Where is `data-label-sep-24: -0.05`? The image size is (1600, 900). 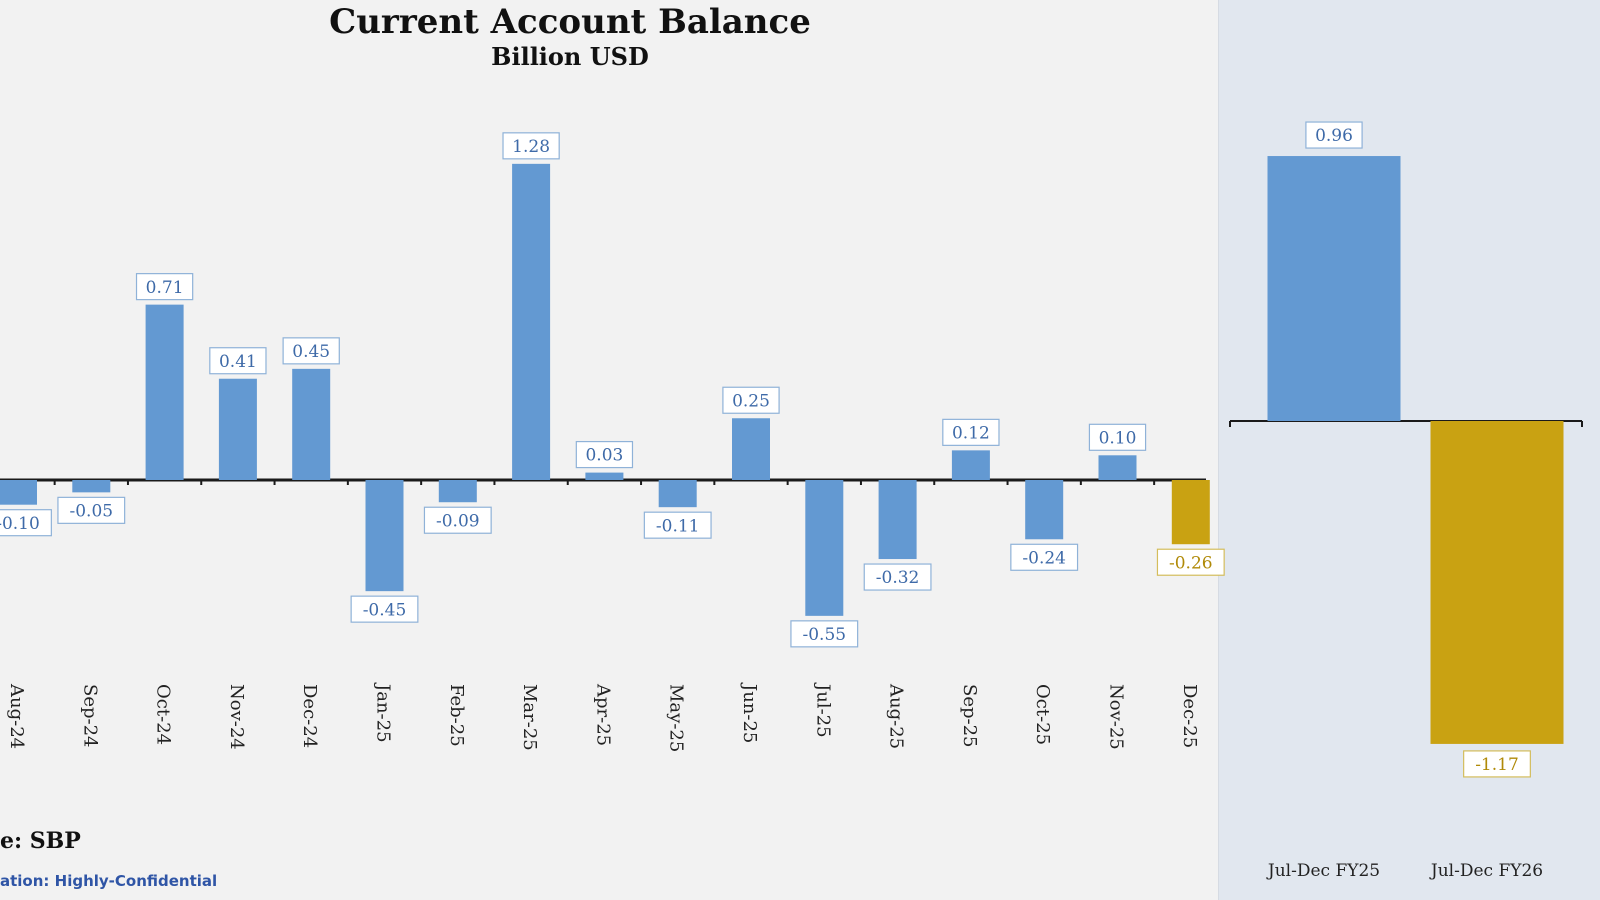
data-label-sep-24: -0.05 is located at coordinates (91, 511).